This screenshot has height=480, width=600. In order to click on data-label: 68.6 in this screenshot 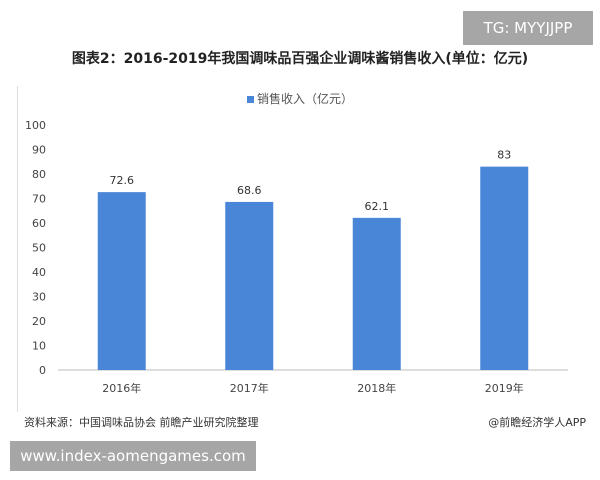, I will do `click(249, 190)`.